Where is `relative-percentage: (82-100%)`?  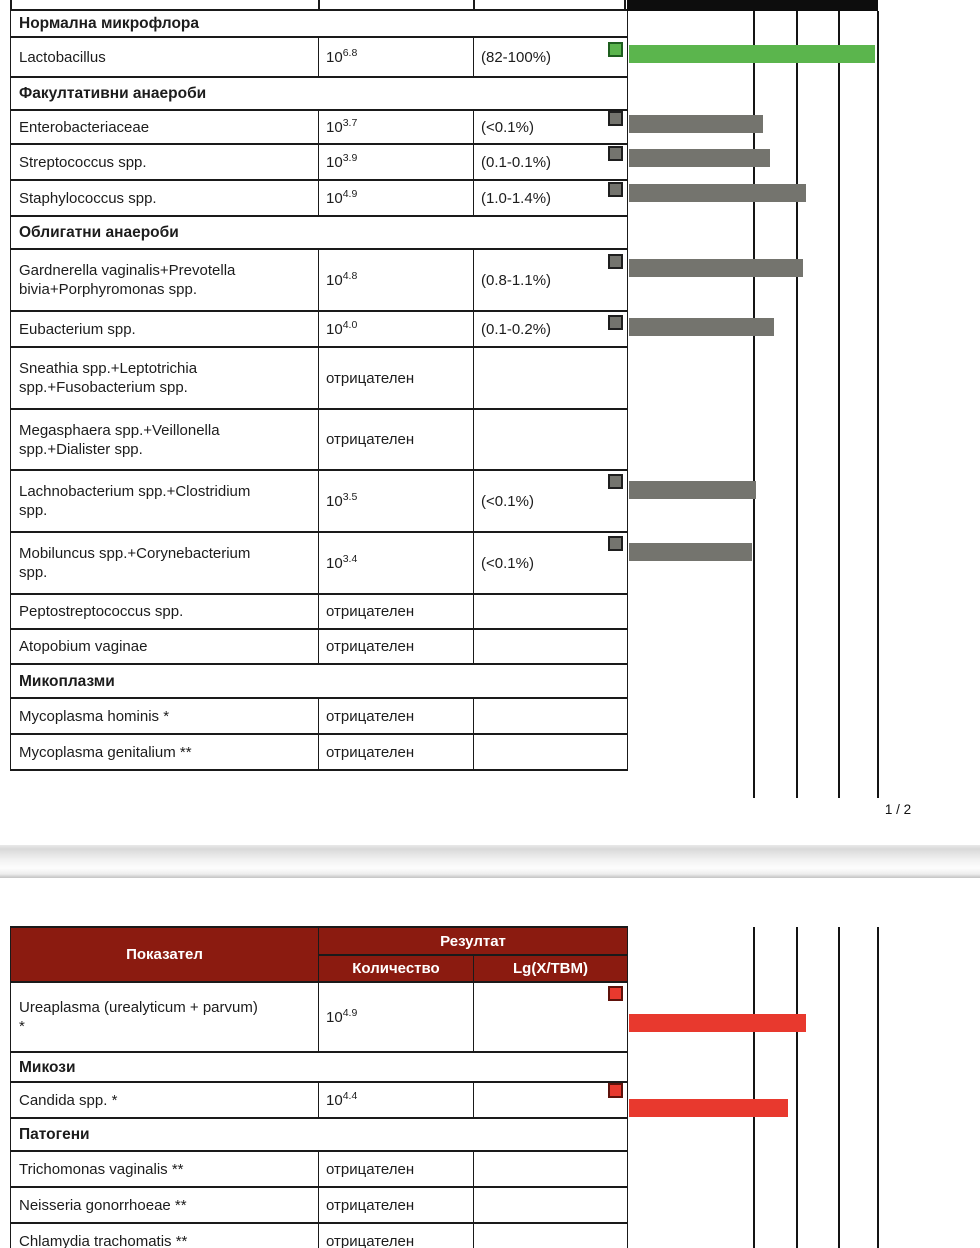
relative-percentage: (82-100%) is located at coordinates (550, 57).